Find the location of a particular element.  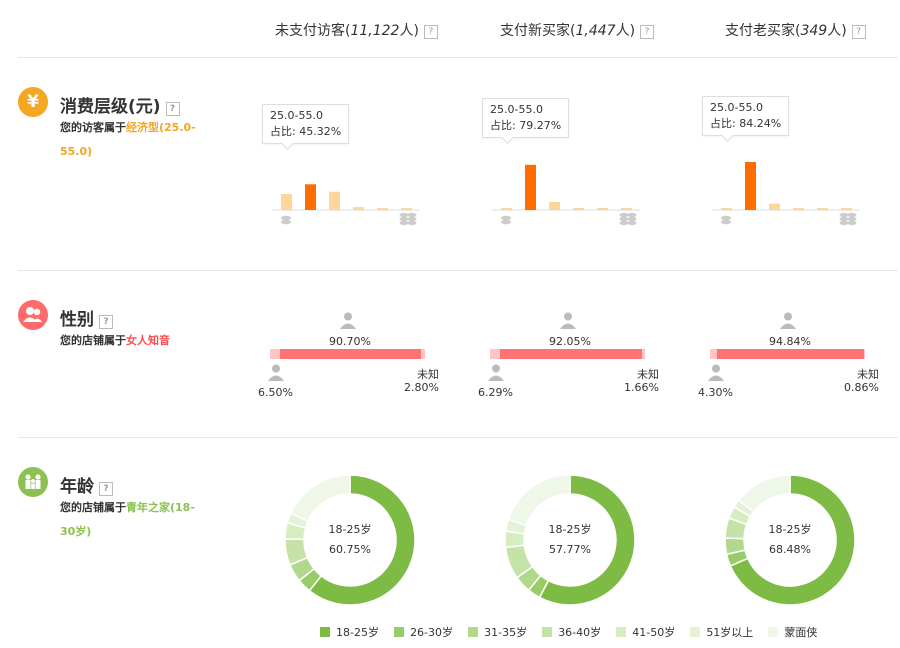

column-header-old-buyer: 支付老买家(349人)? is located at coordinates (795, 30).